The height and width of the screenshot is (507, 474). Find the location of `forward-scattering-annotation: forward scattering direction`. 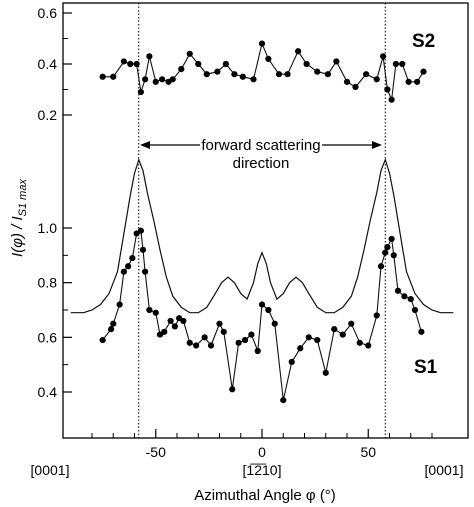

forward-scattering-annotation: forward scattering direction is located at coordinates (261, 154).